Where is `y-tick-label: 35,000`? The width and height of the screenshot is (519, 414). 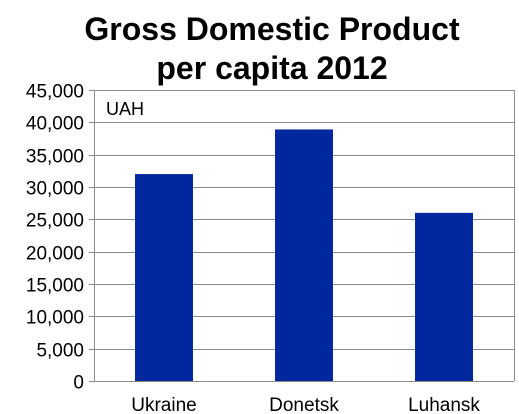 y-tick-label: 35,000 is located at coordinates (55, 157).